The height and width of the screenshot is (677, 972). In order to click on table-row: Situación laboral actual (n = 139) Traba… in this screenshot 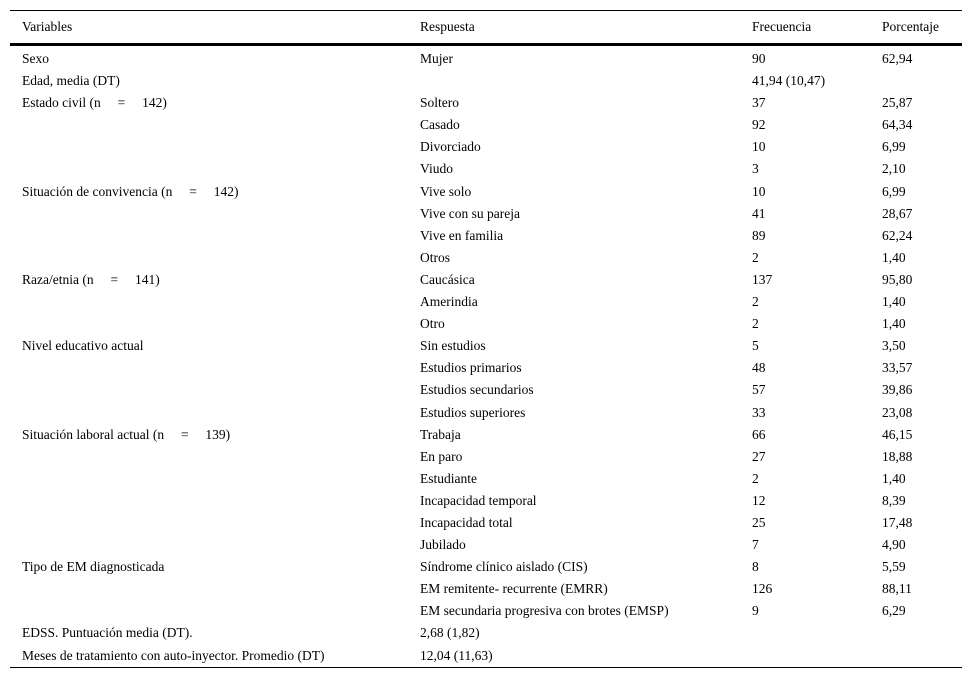, I will do `click(486, 435)`.